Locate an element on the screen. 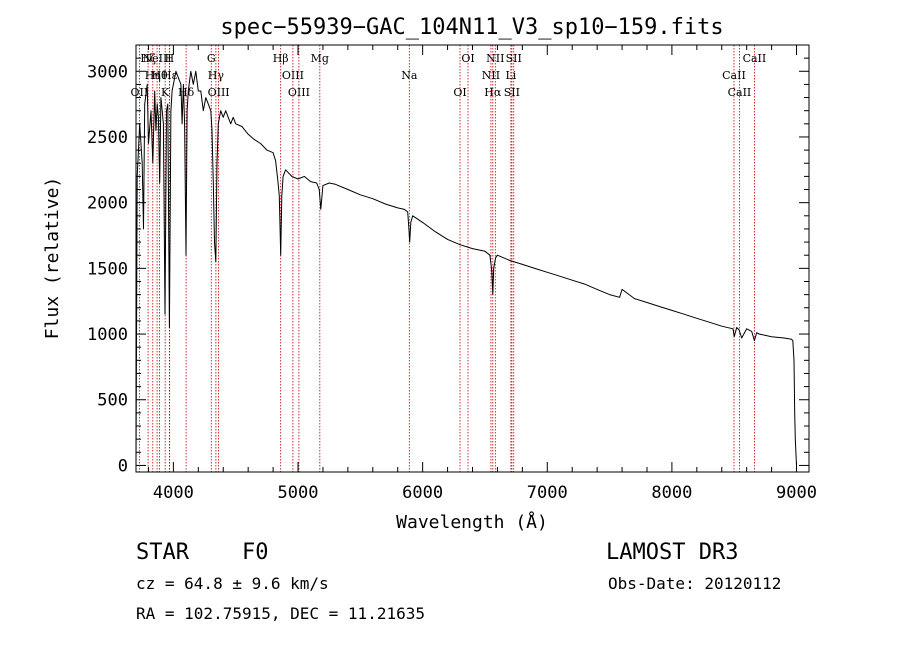 Image resolution: width=900 pixels, height=649 pixels. line-label: Mg is located at coordinates (320, 58).